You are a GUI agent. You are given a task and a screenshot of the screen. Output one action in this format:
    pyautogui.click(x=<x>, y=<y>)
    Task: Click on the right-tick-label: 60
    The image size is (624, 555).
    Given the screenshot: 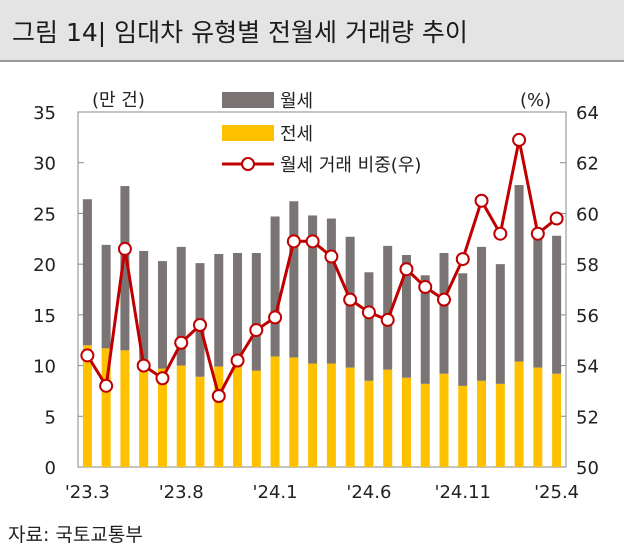 What is the action you would take?
    pyautogui.click(x=587, y=214)
    